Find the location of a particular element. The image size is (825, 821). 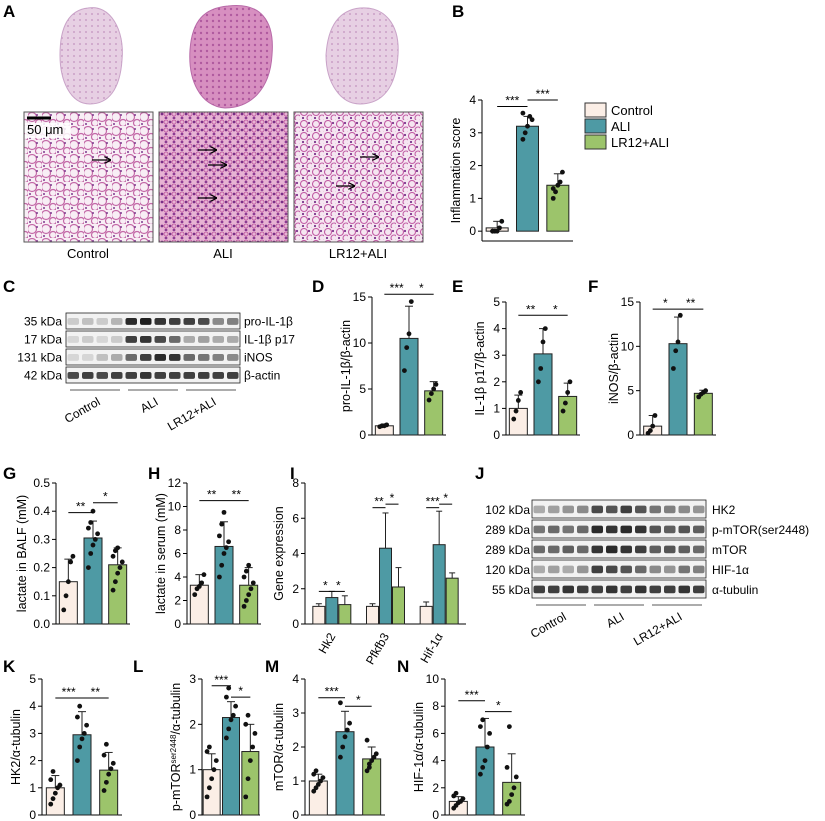

significance-label: ** is located at coordinates (531, 309).